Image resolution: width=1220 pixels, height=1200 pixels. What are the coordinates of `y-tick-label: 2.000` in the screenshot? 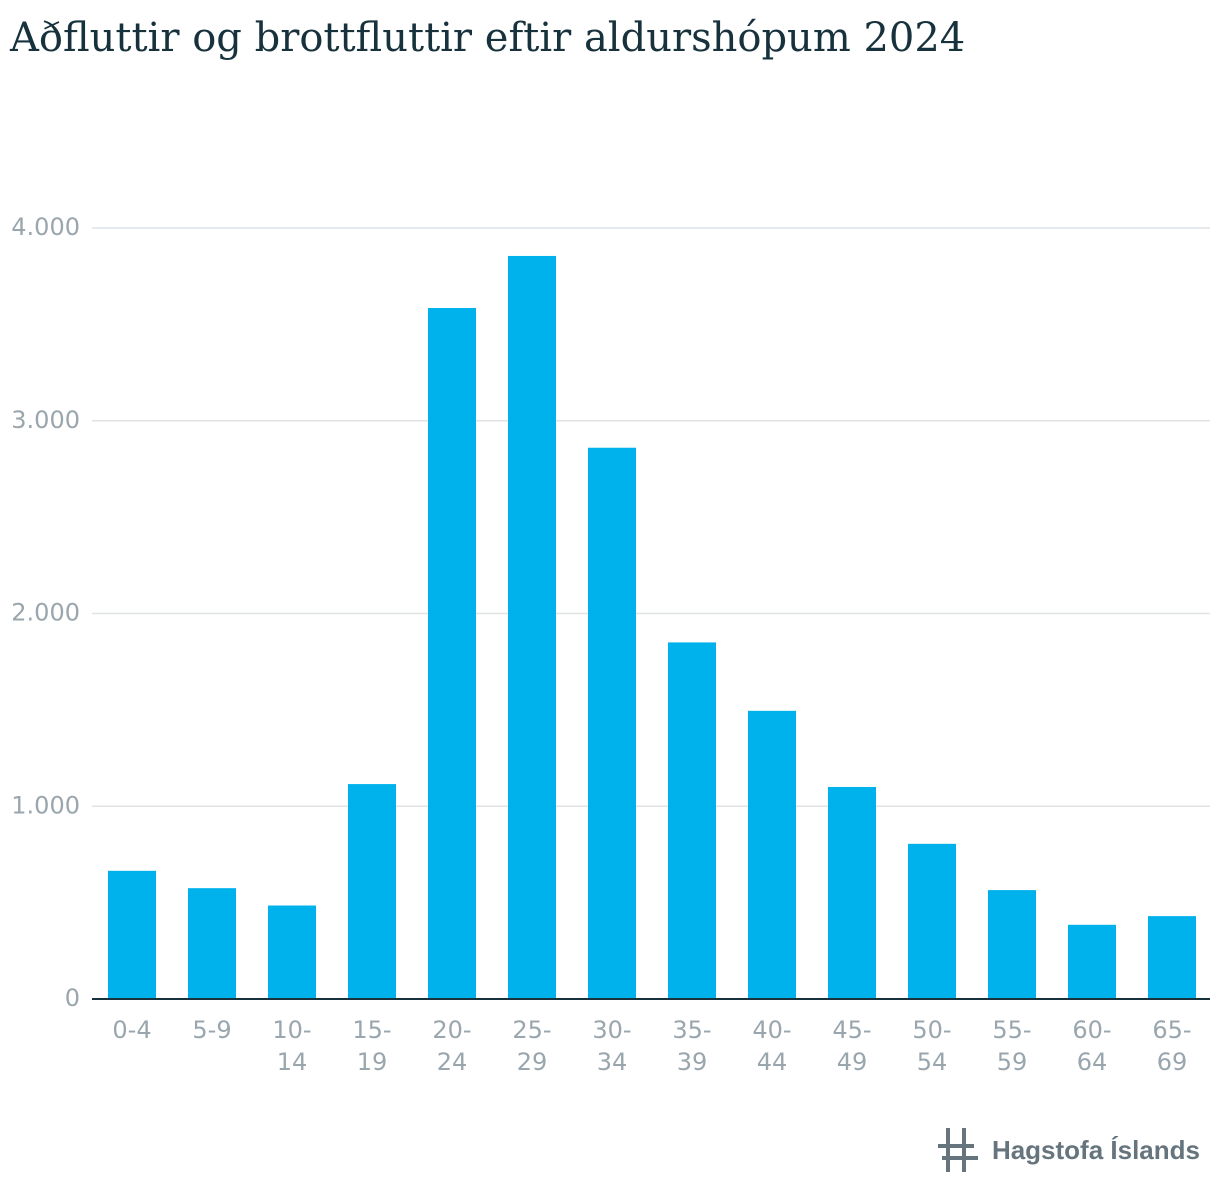 It's located at (45, 613).